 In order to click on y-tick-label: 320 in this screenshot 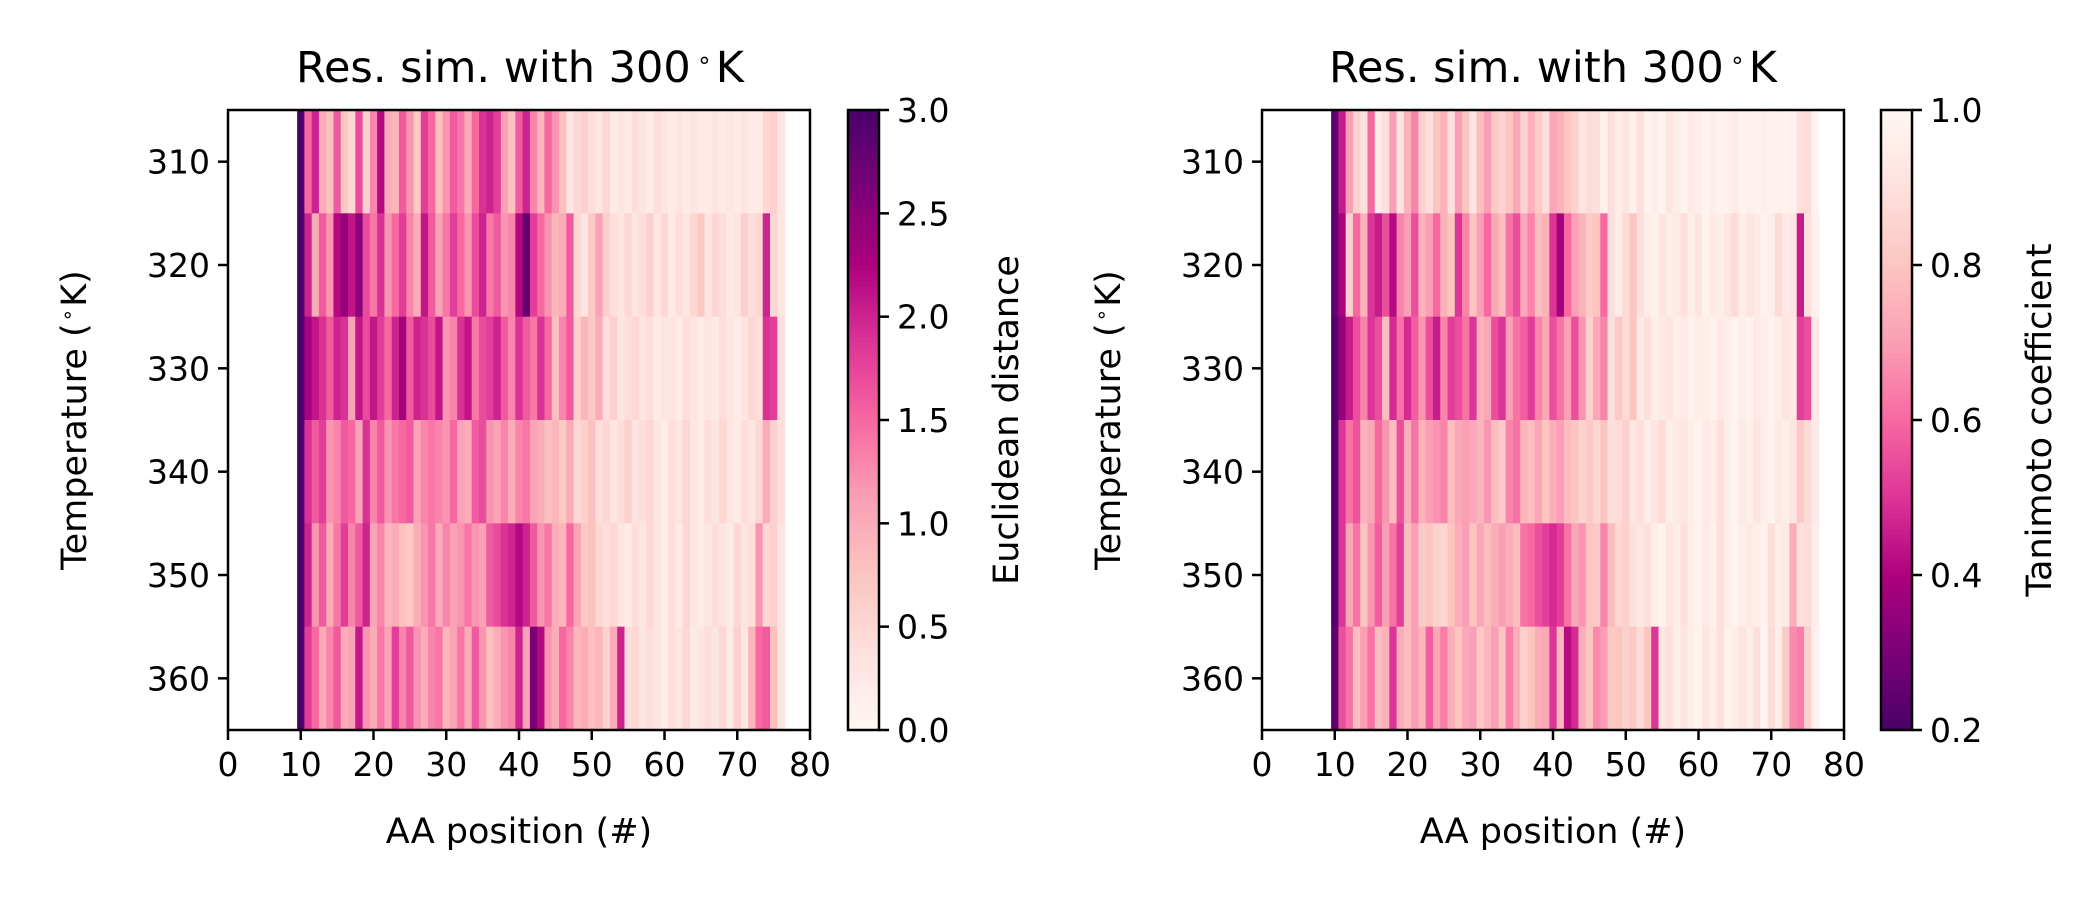, I will do `click(1212, 265)`.